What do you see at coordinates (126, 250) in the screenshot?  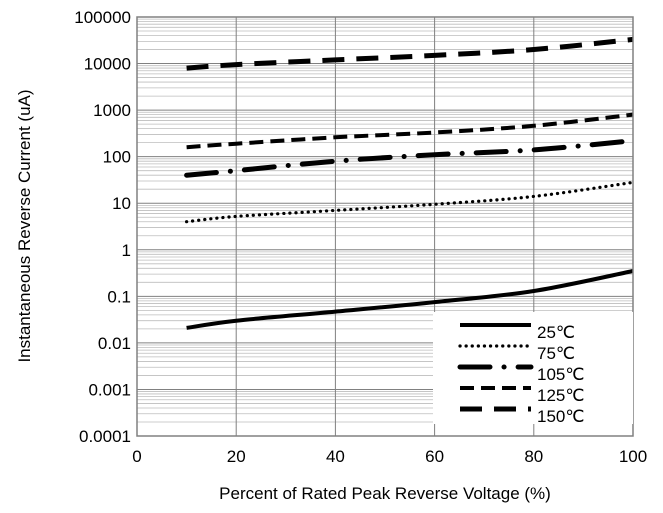 I see `y-tick-label: 1` at bounding box center [126, 250].